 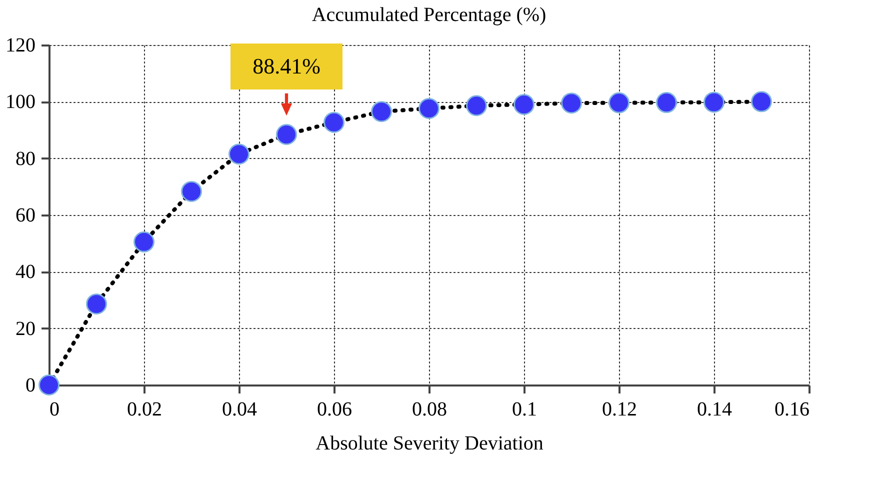 I want to click on y-tick-label: 80, so click(x=26, y=159).